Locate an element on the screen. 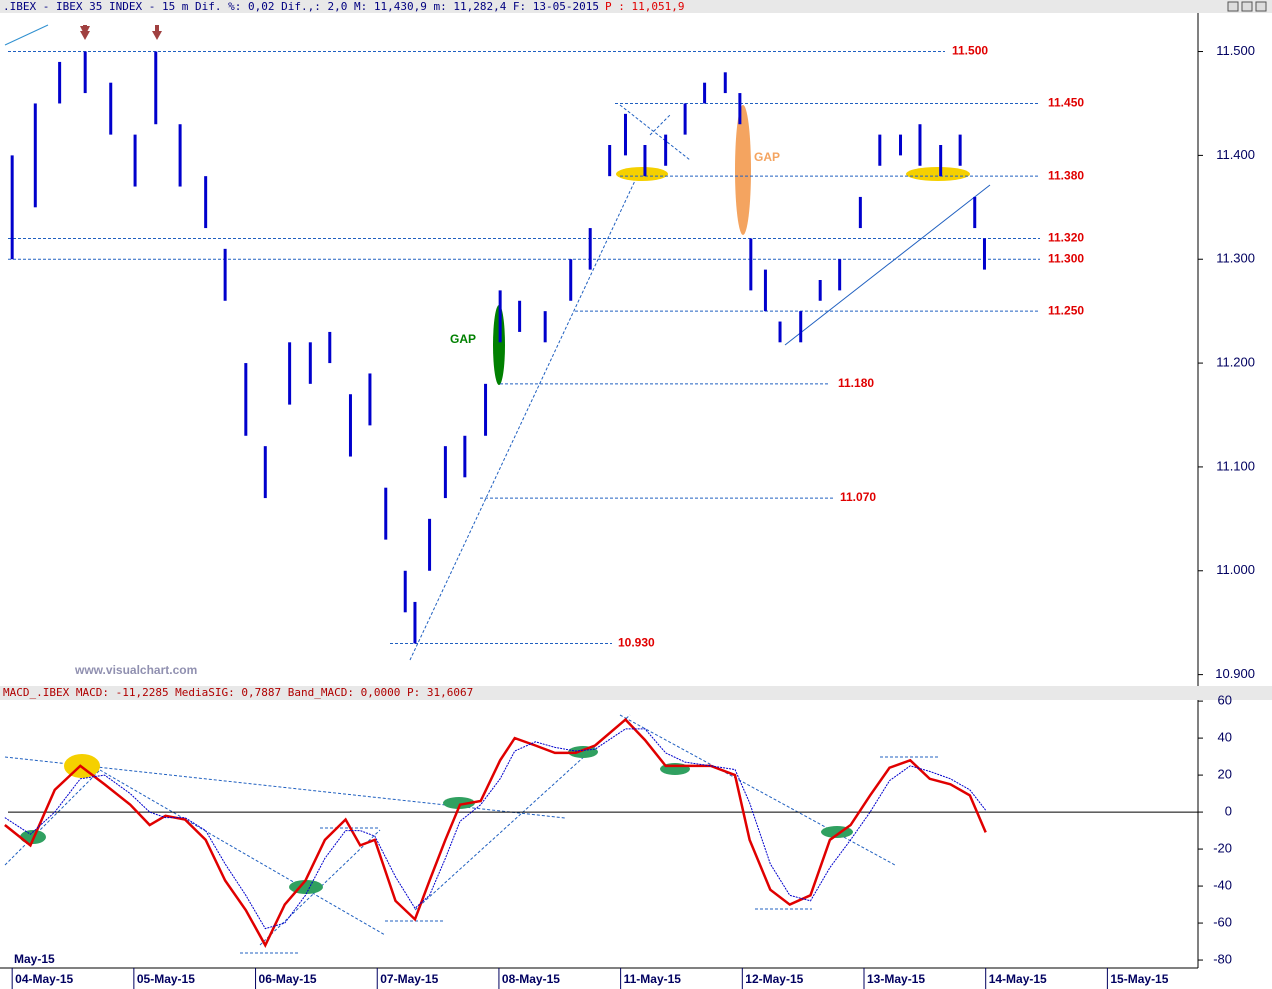 The width and height of the screenshot is (1272, 989). y-tick-label: 0 is located at coordinates (1228, 811).